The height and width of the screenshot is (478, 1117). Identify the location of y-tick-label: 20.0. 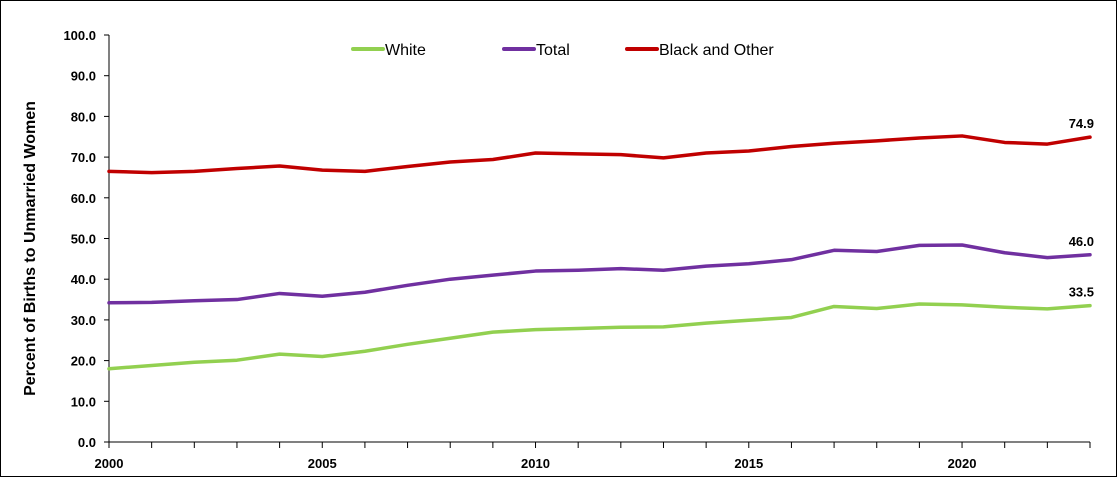
(83, 361).